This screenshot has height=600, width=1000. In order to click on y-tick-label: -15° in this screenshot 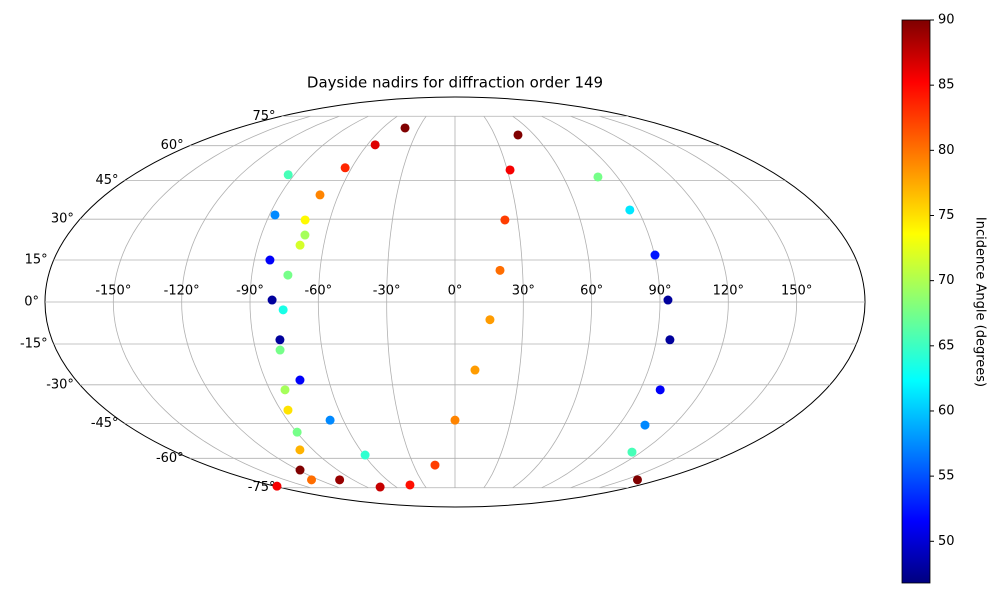, I will do `click(34, 343)`.